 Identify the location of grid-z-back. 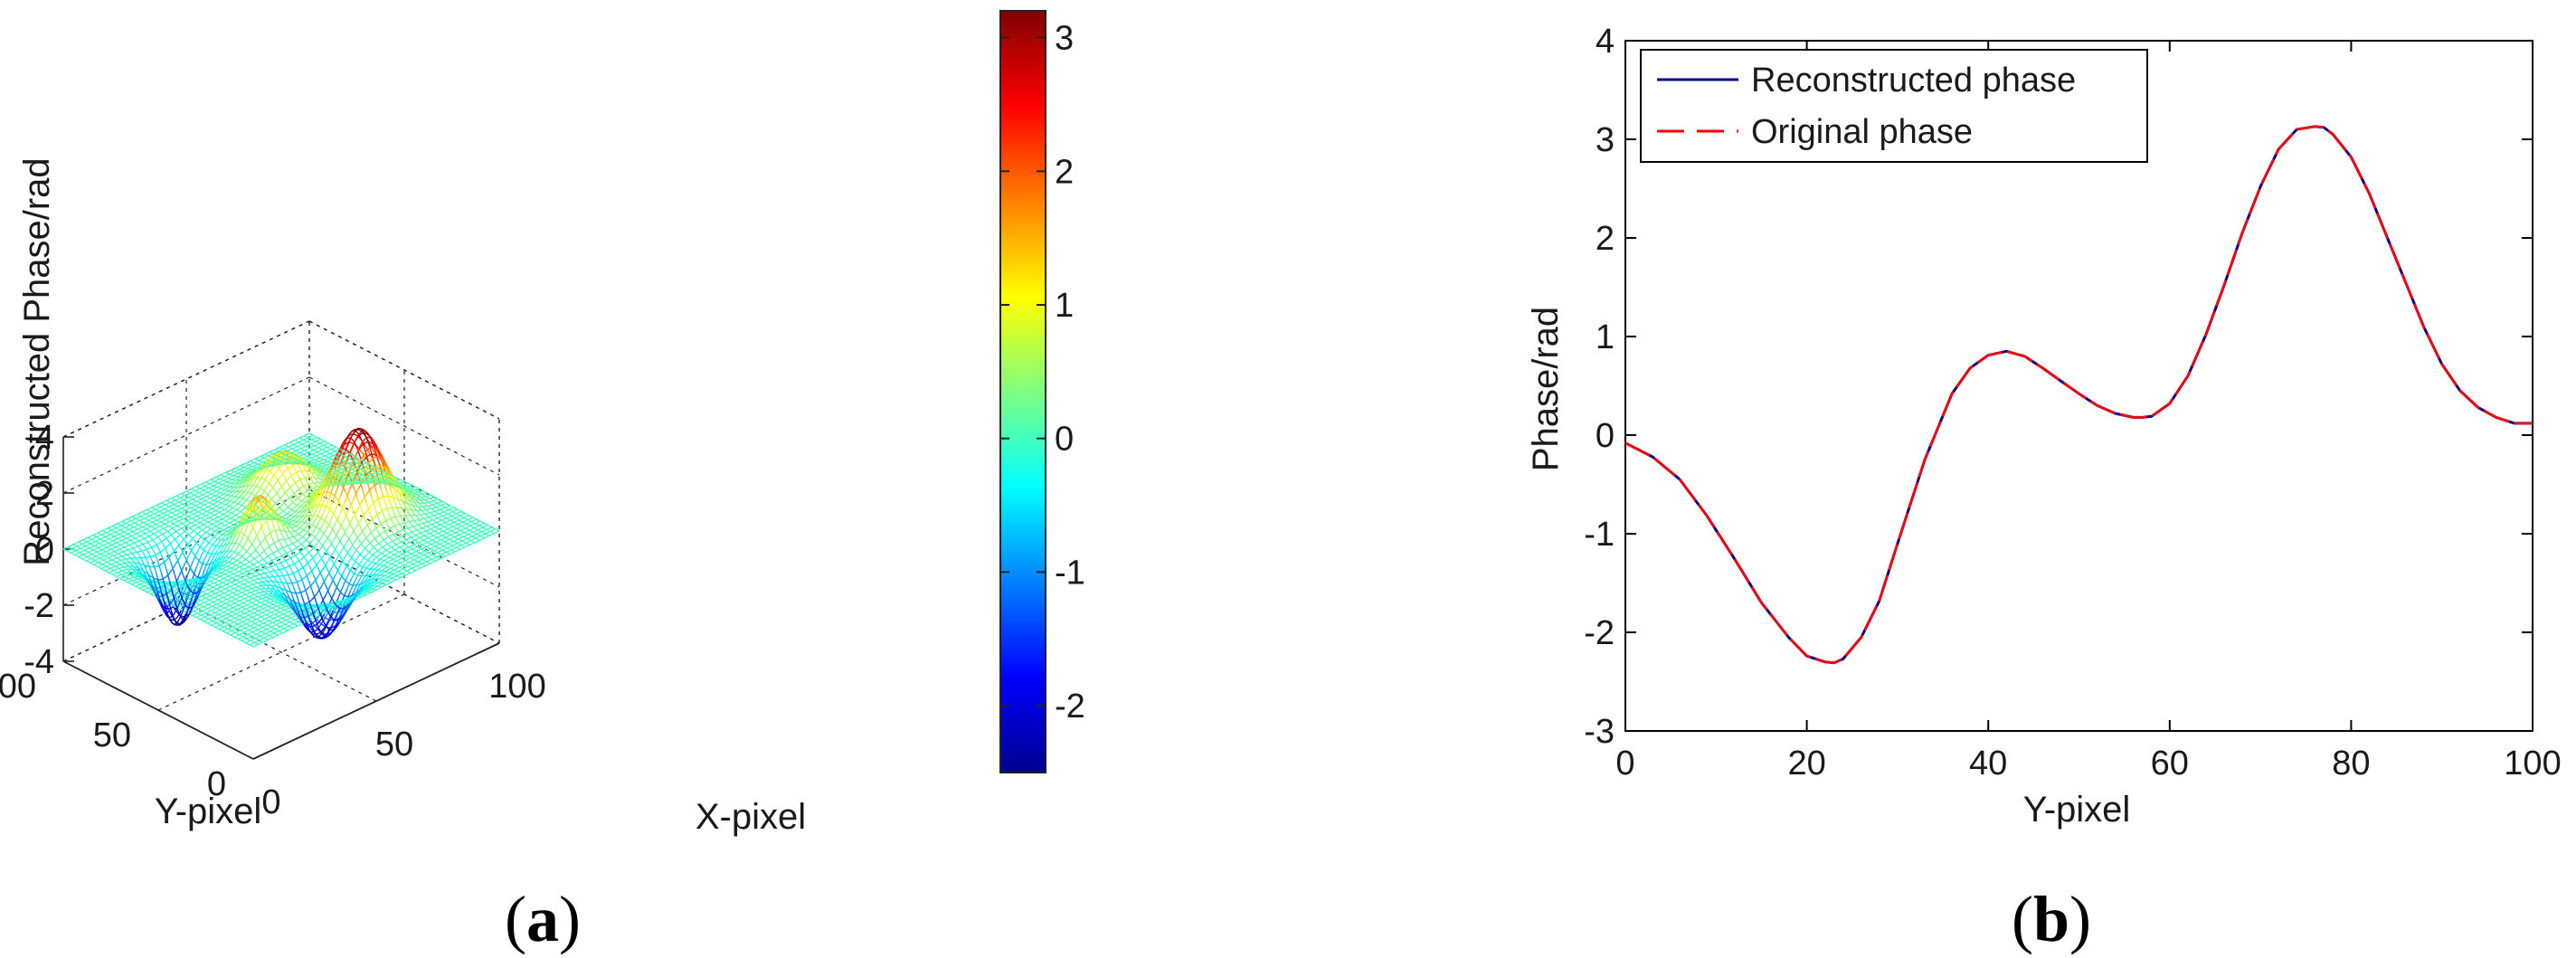
(186, 435).